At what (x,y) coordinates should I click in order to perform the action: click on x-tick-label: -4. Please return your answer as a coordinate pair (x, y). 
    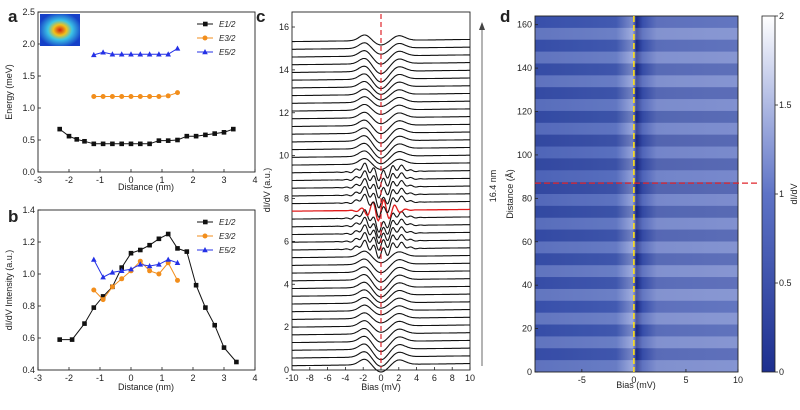
    Looking at the image, I should click on (345, 378).